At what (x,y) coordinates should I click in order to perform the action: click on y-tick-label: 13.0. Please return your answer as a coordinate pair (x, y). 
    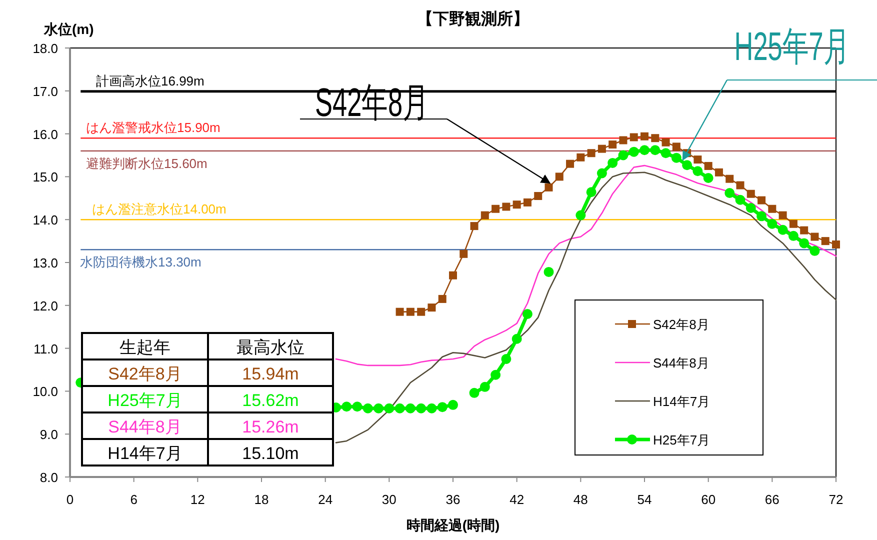
    Looking at the image, I should click on (45, 263).